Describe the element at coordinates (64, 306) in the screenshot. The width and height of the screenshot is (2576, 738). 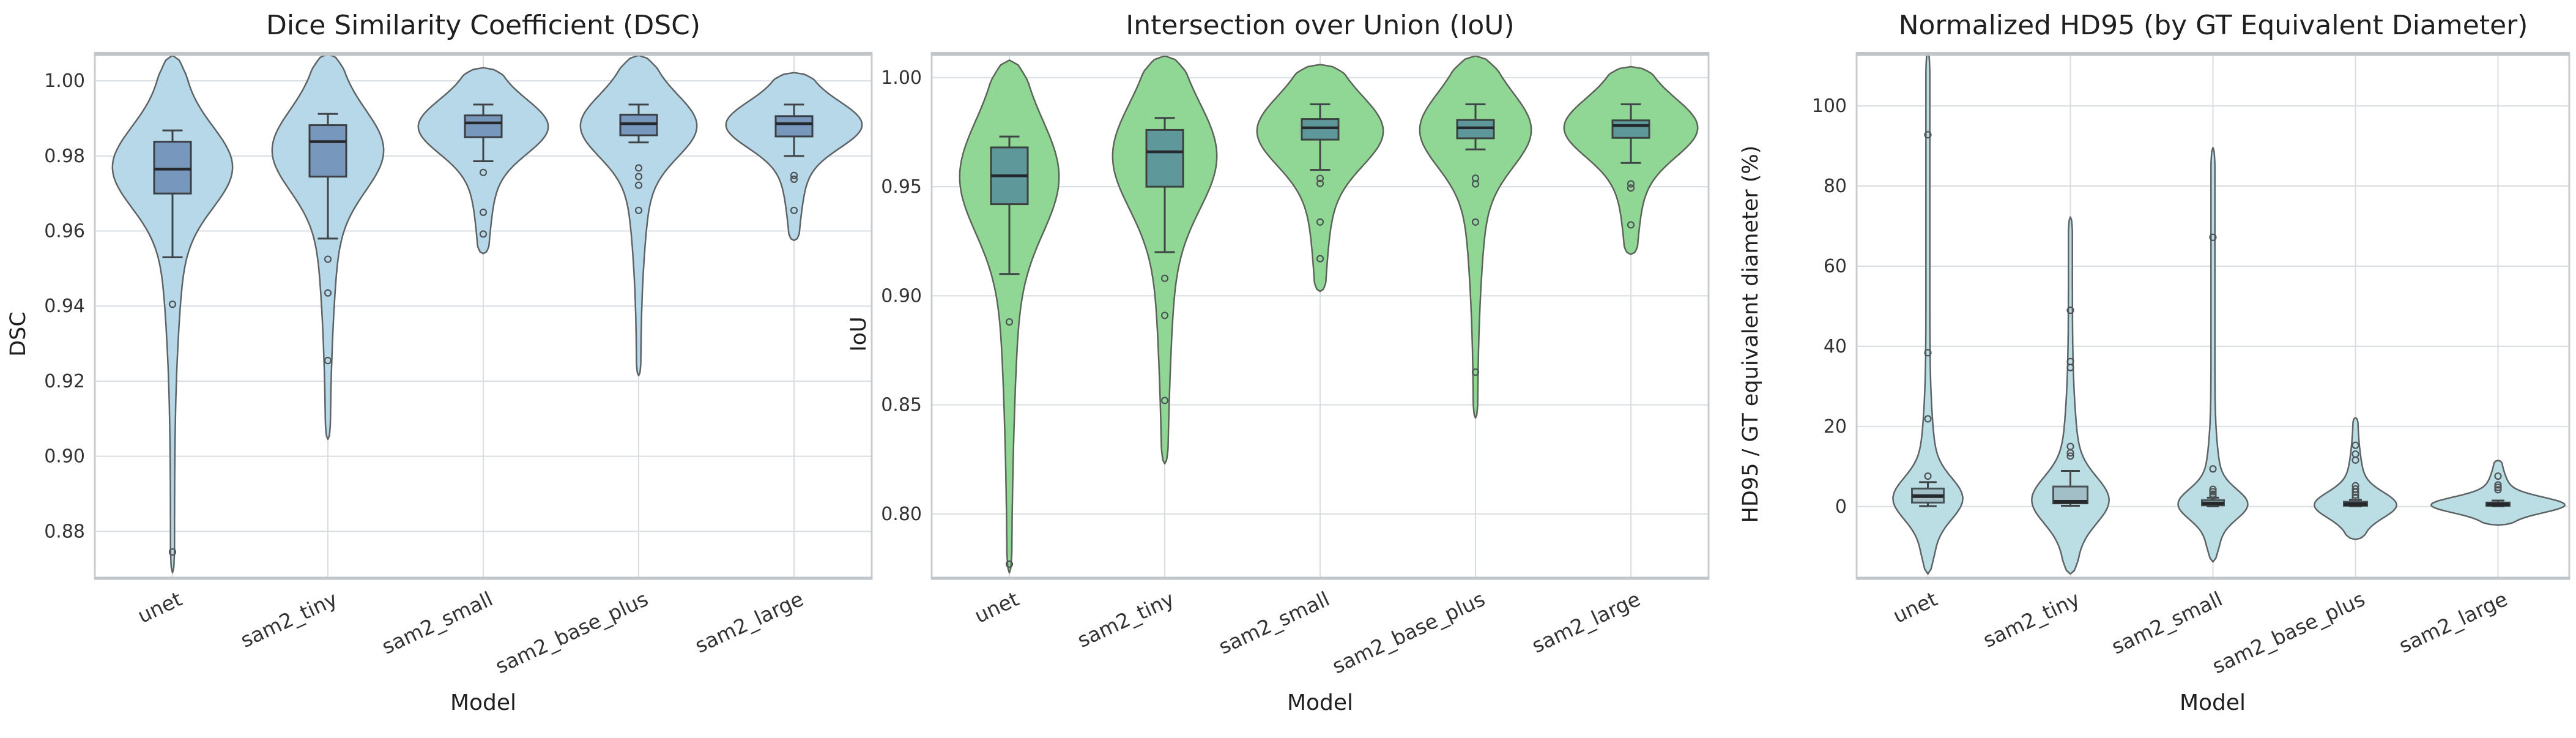
I see `y-tick-label: 0.94` at that location.